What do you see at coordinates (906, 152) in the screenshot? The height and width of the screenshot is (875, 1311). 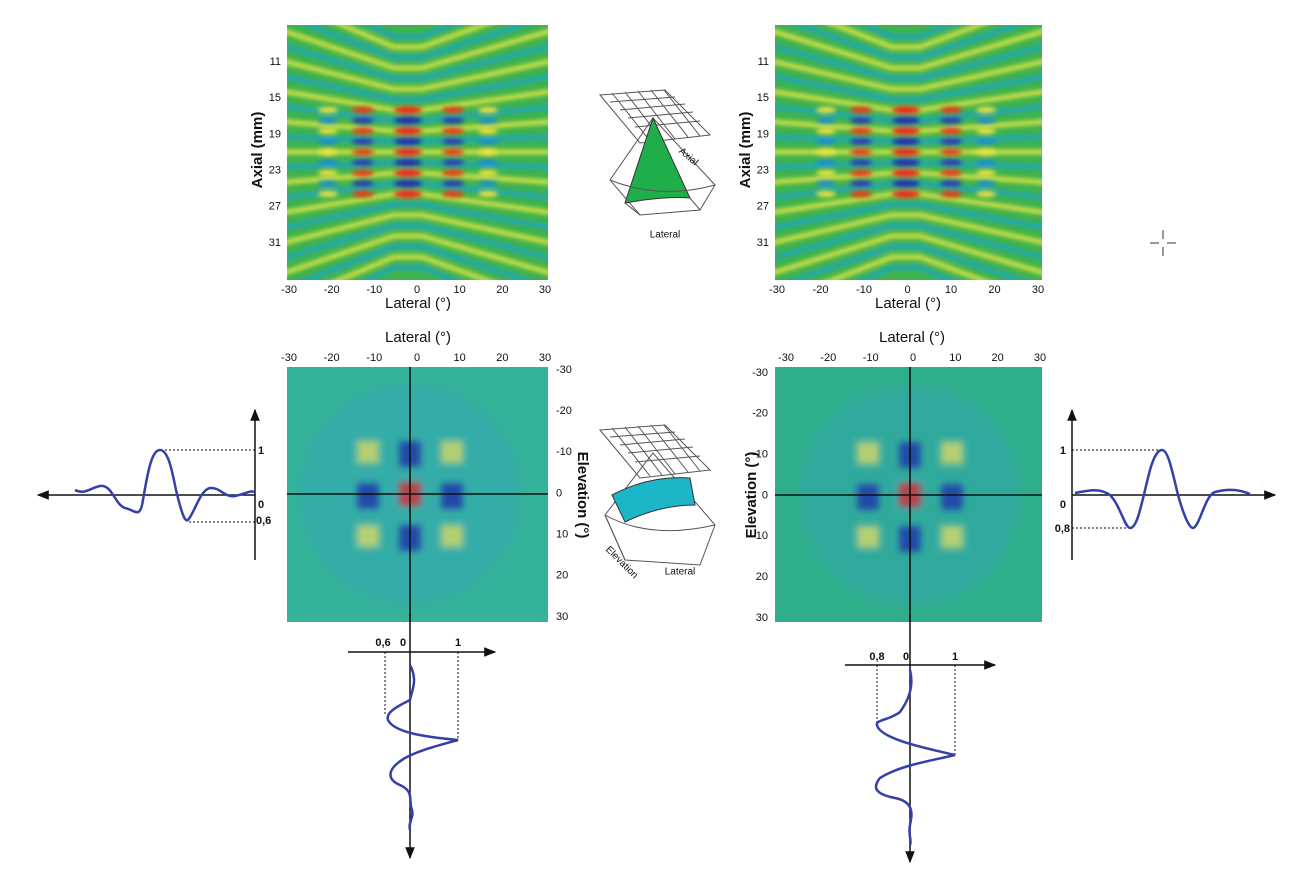 I see `blobs` at bounding box center [906, 152].